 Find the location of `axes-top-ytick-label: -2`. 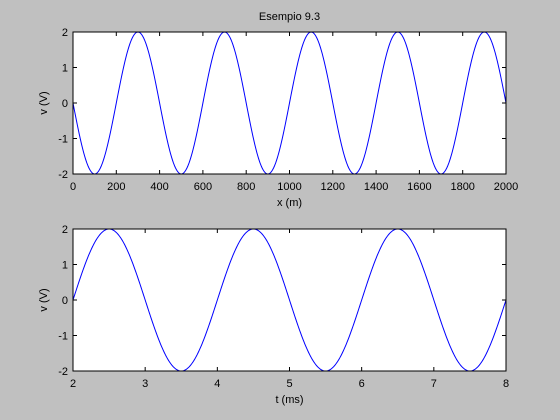

axes-top-ytick-label: -2 is located at coordinates (63, 175).